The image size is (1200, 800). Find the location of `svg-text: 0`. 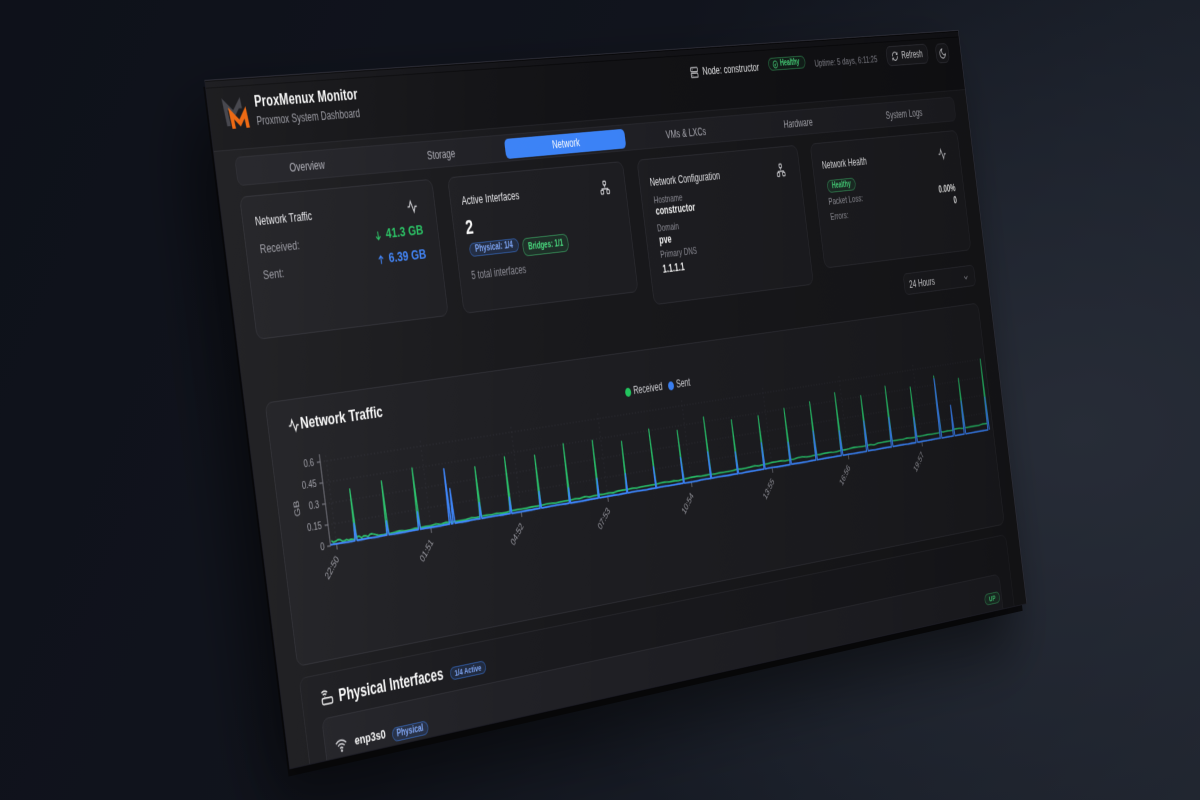

svg-text: 0 is located at coordinates (323, 547).